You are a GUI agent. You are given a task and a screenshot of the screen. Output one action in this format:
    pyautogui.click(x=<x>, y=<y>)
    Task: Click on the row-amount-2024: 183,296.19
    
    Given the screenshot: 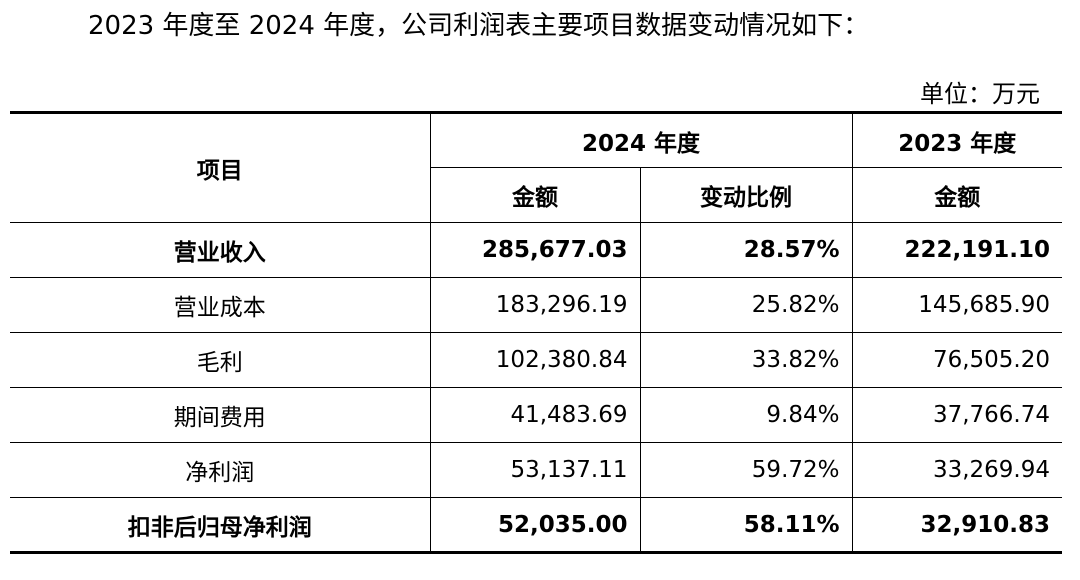 What is the action you would take?
    pyautogui.click(x=534, y=305)
    